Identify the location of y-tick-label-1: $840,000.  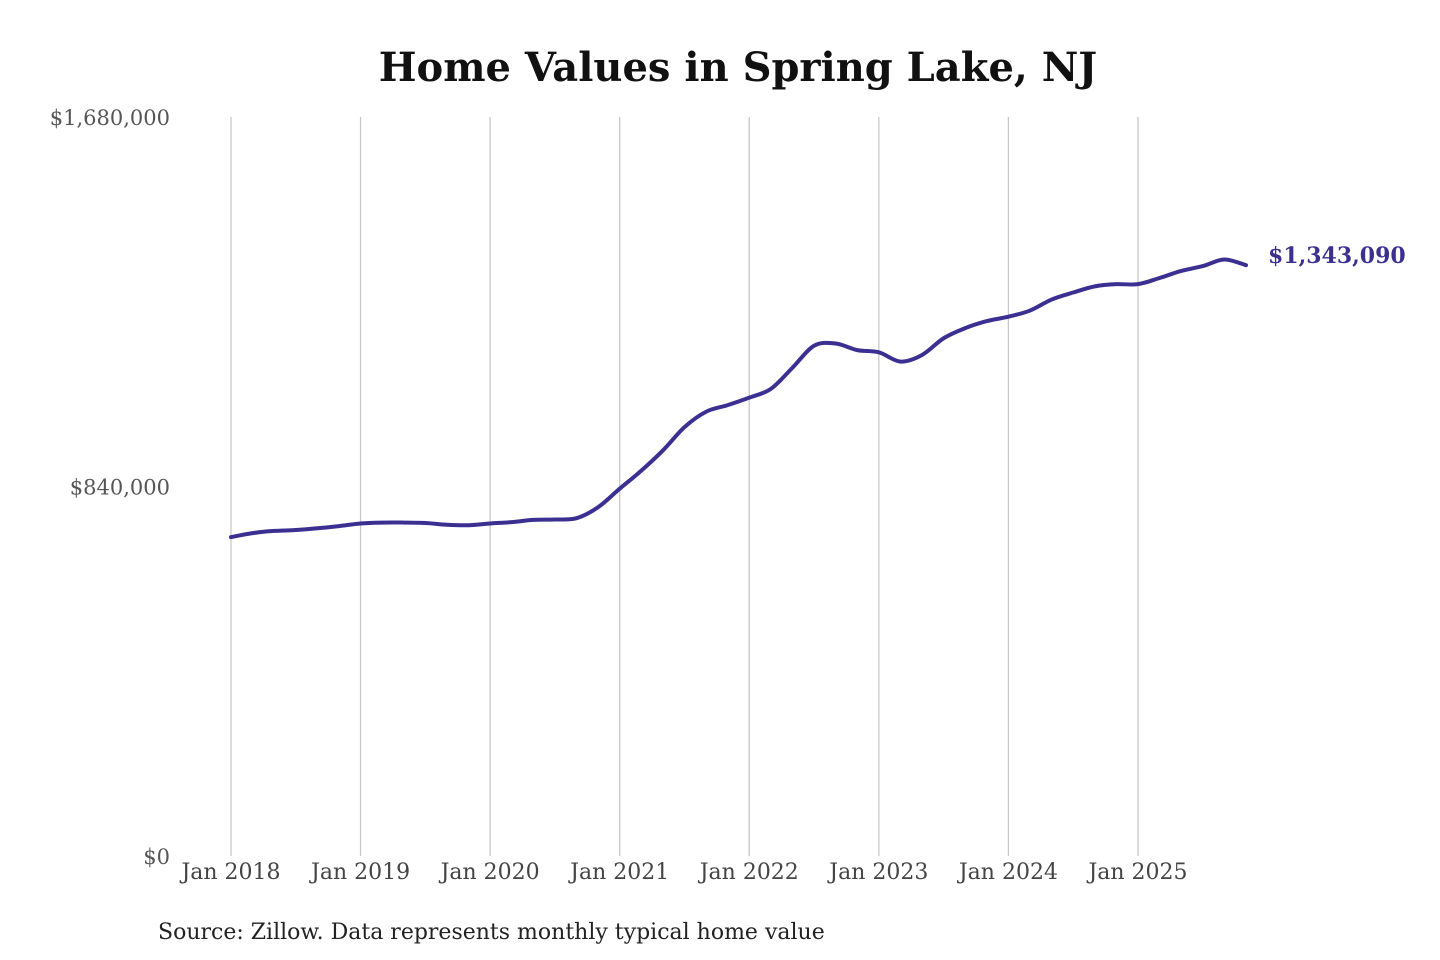
(120, 488).